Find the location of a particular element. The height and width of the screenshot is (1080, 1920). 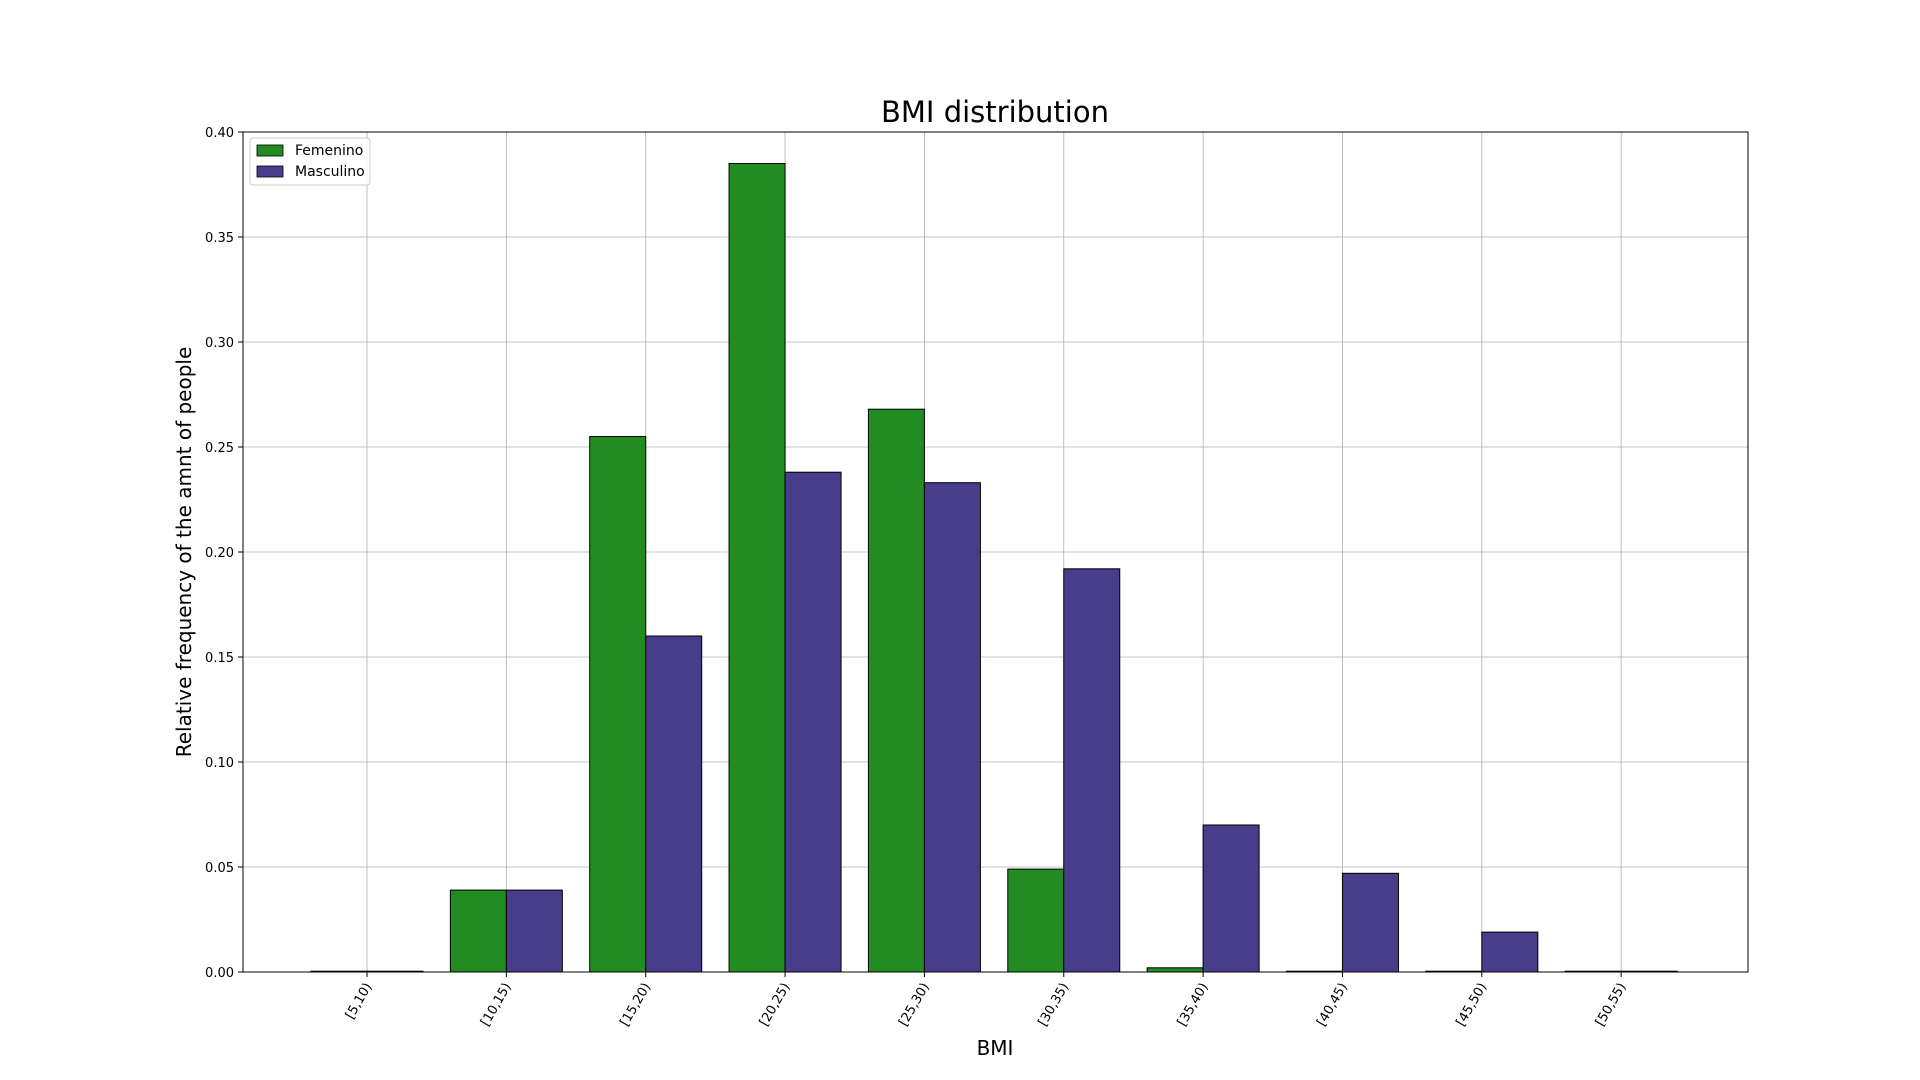

y-axis-label: Relative frequency of the amnt of people is located at coordinates (184, 552).